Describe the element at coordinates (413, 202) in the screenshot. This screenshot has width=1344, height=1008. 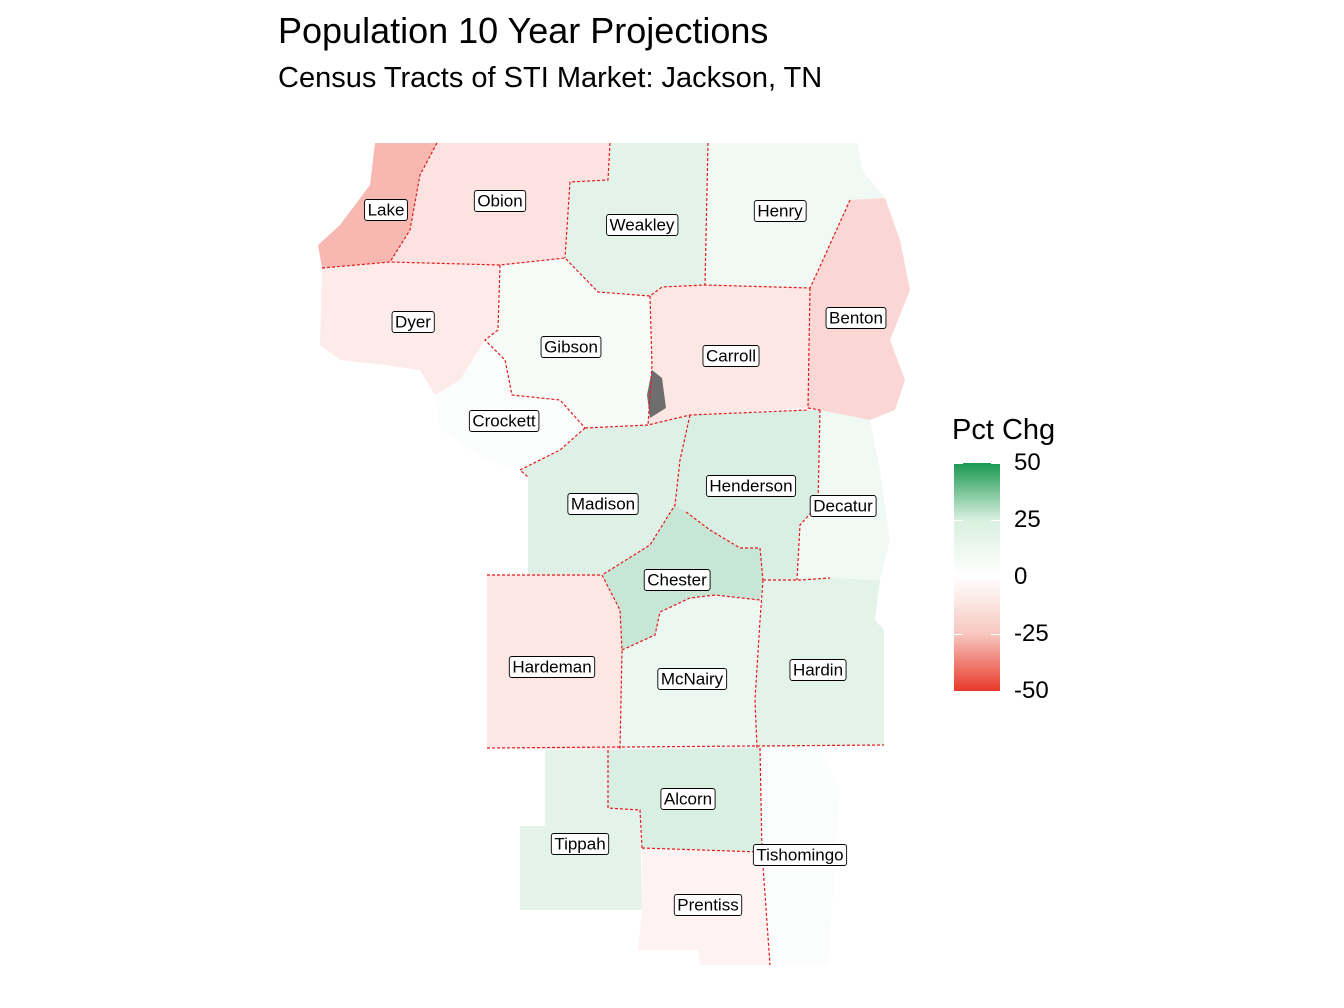
I see `boundary-lake-obion` at that location.